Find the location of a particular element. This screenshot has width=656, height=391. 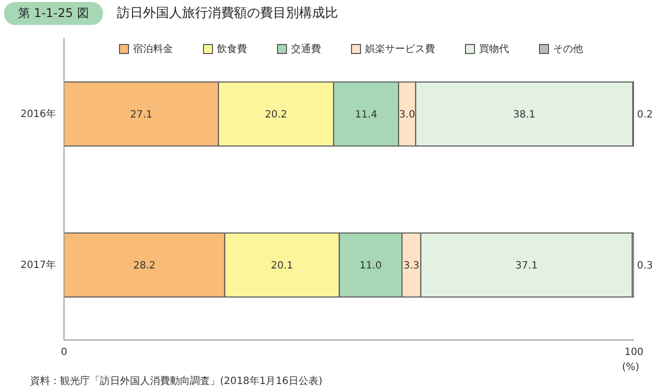

data-label: 20.2 is located at coordinates (276, 115).